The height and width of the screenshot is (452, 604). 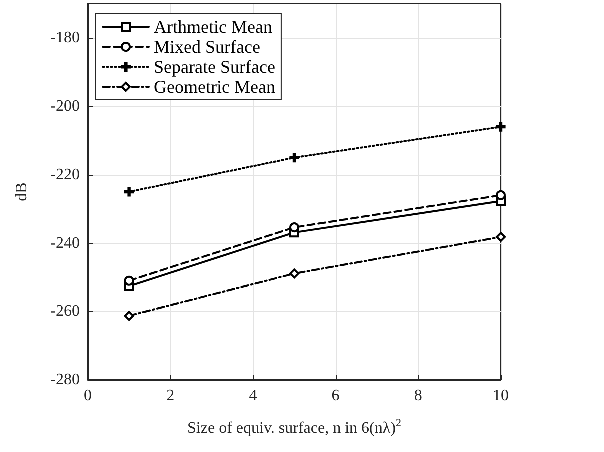 What do you see at coordinates (22, 192) in the screenshot?
I see `y-axis-title: dB` at bounding box center [22, 192].